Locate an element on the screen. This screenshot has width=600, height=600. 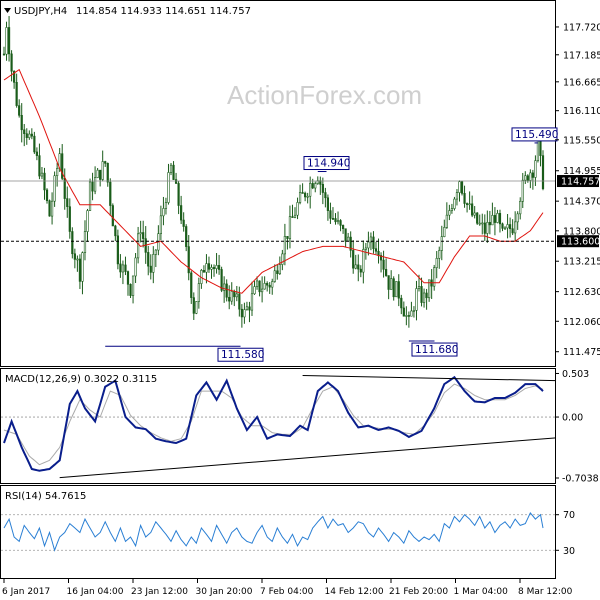
price-tick-label: 114.955 is located at coordinates (581, 171).